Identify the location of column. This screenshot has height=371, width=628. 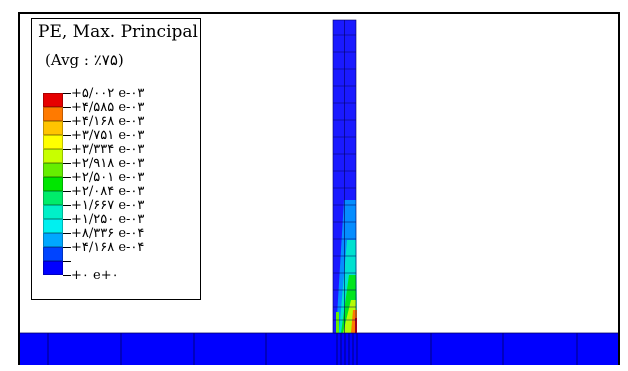
(345, 176).